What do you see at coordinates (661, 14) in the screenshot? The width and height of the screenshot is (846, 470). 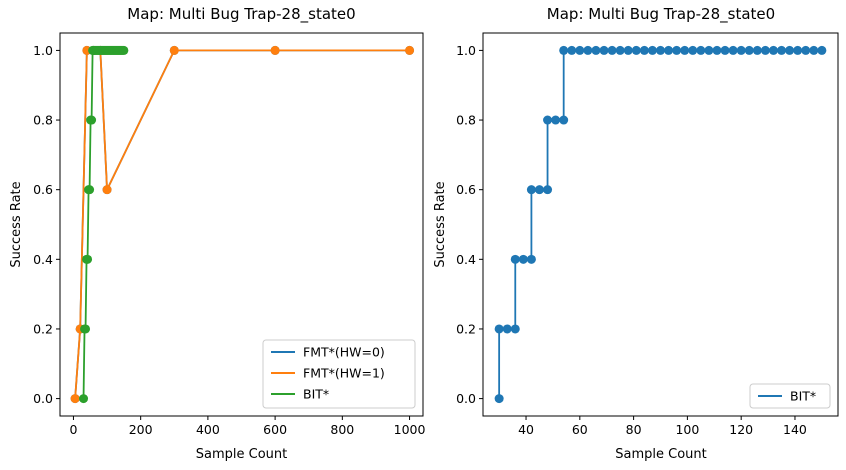 I see `right-chart-title: Map: Multi Bug Trap-28_state0` at bounding box center [661, 14].